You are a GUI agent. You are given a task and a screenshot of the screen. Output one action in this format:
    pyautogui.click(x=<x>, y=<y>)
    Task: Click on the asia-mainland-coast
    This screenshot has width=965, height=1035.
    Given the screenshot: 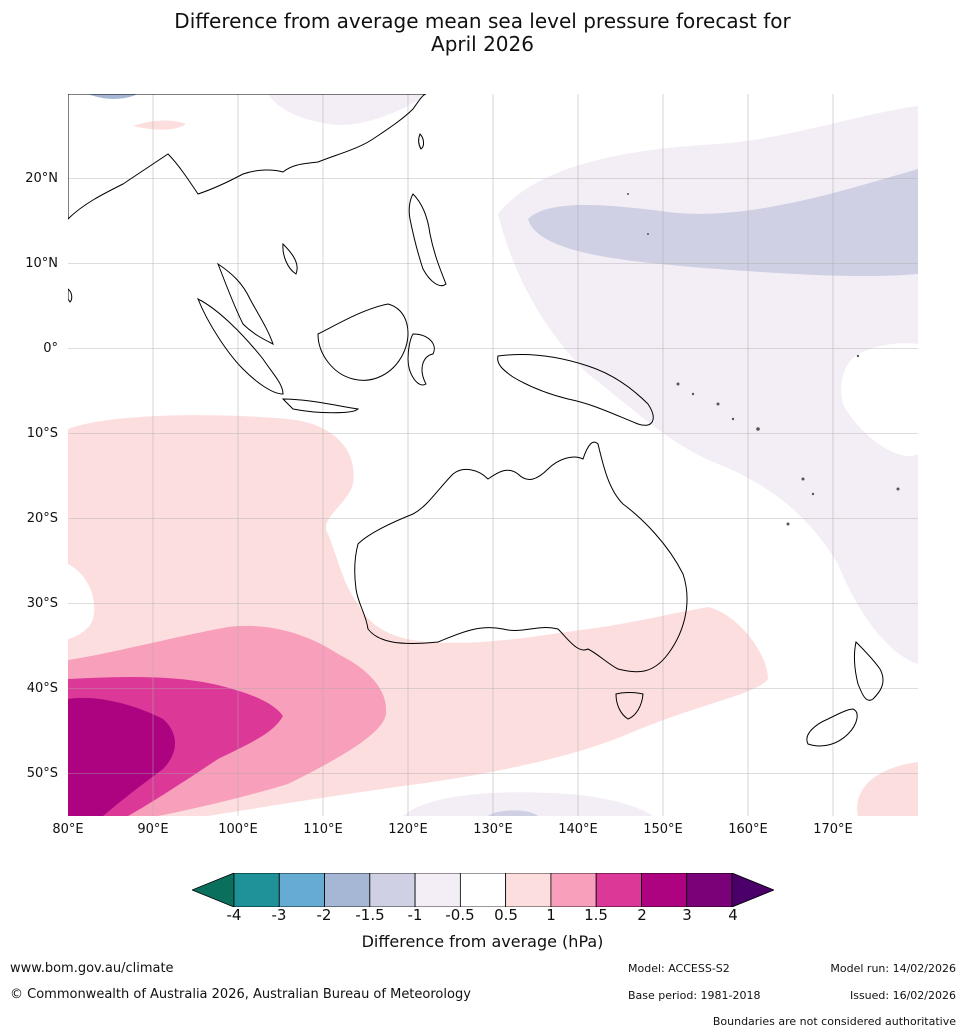 What is the action you would take?
    pyautogui.click(x=247, y=219)
    